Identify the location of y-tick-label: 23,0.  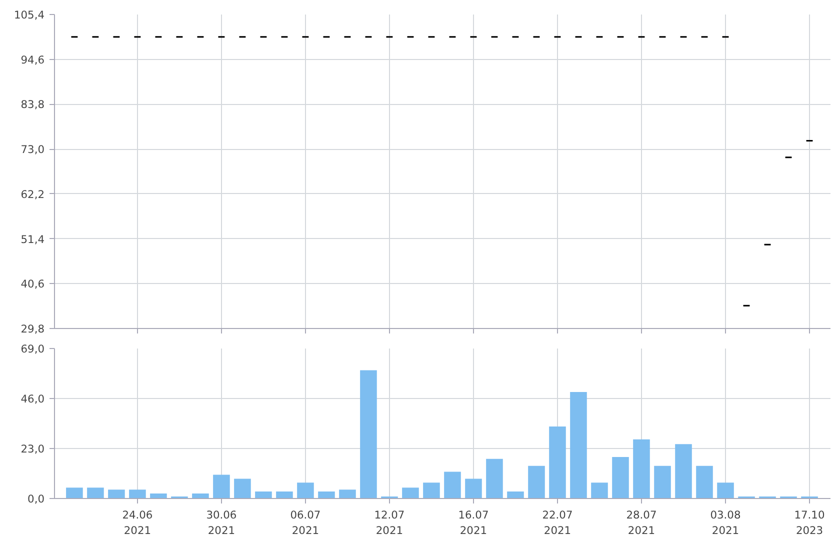
(32, 449).